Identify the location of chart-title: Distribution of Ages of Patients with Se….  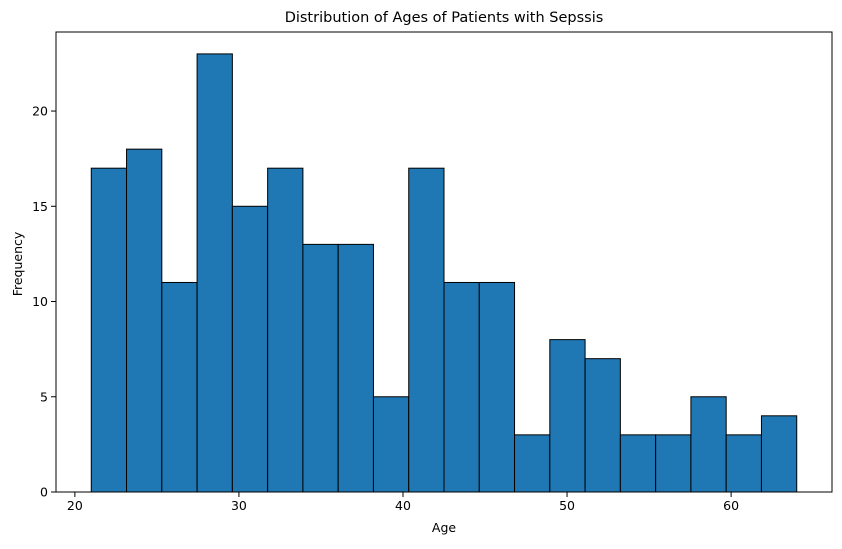
(444, 18).